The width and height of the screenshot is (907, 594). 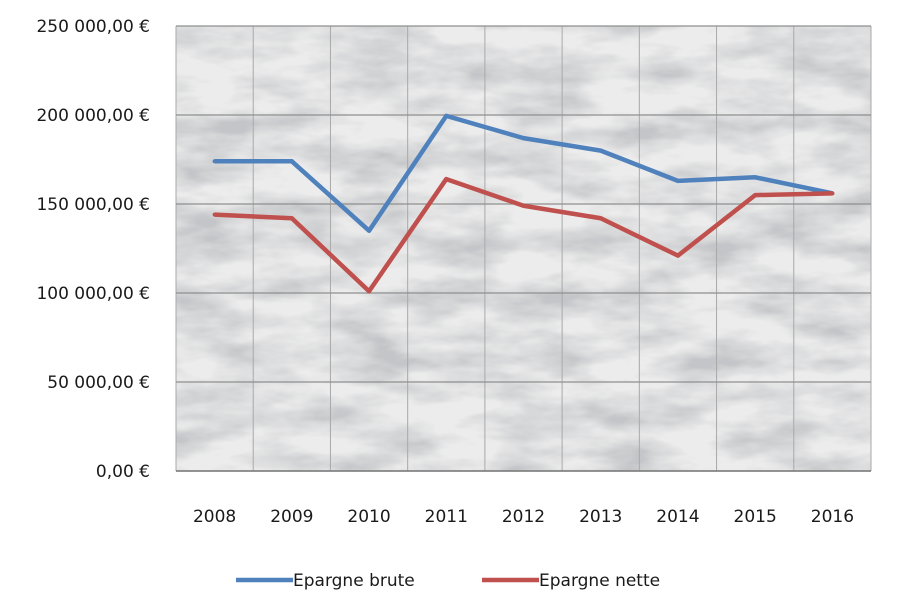 I want to click on x-tick-label: 2015, so click(x=755, y=517).